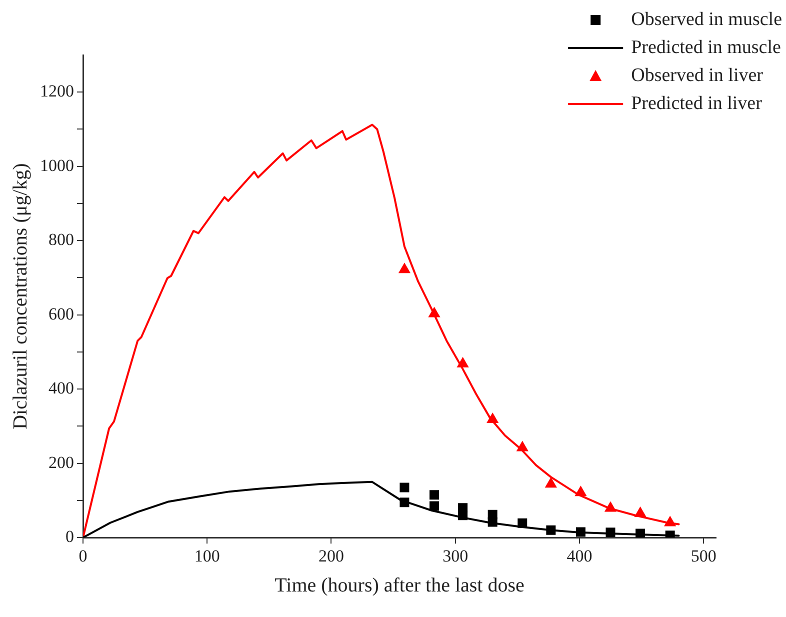 Image resolution: width=786 pixels, height=617 pixels. Describe the element at coordinates (706, 47) in the screenshot. I see `legend-label: Predicted in muscle` at that location.